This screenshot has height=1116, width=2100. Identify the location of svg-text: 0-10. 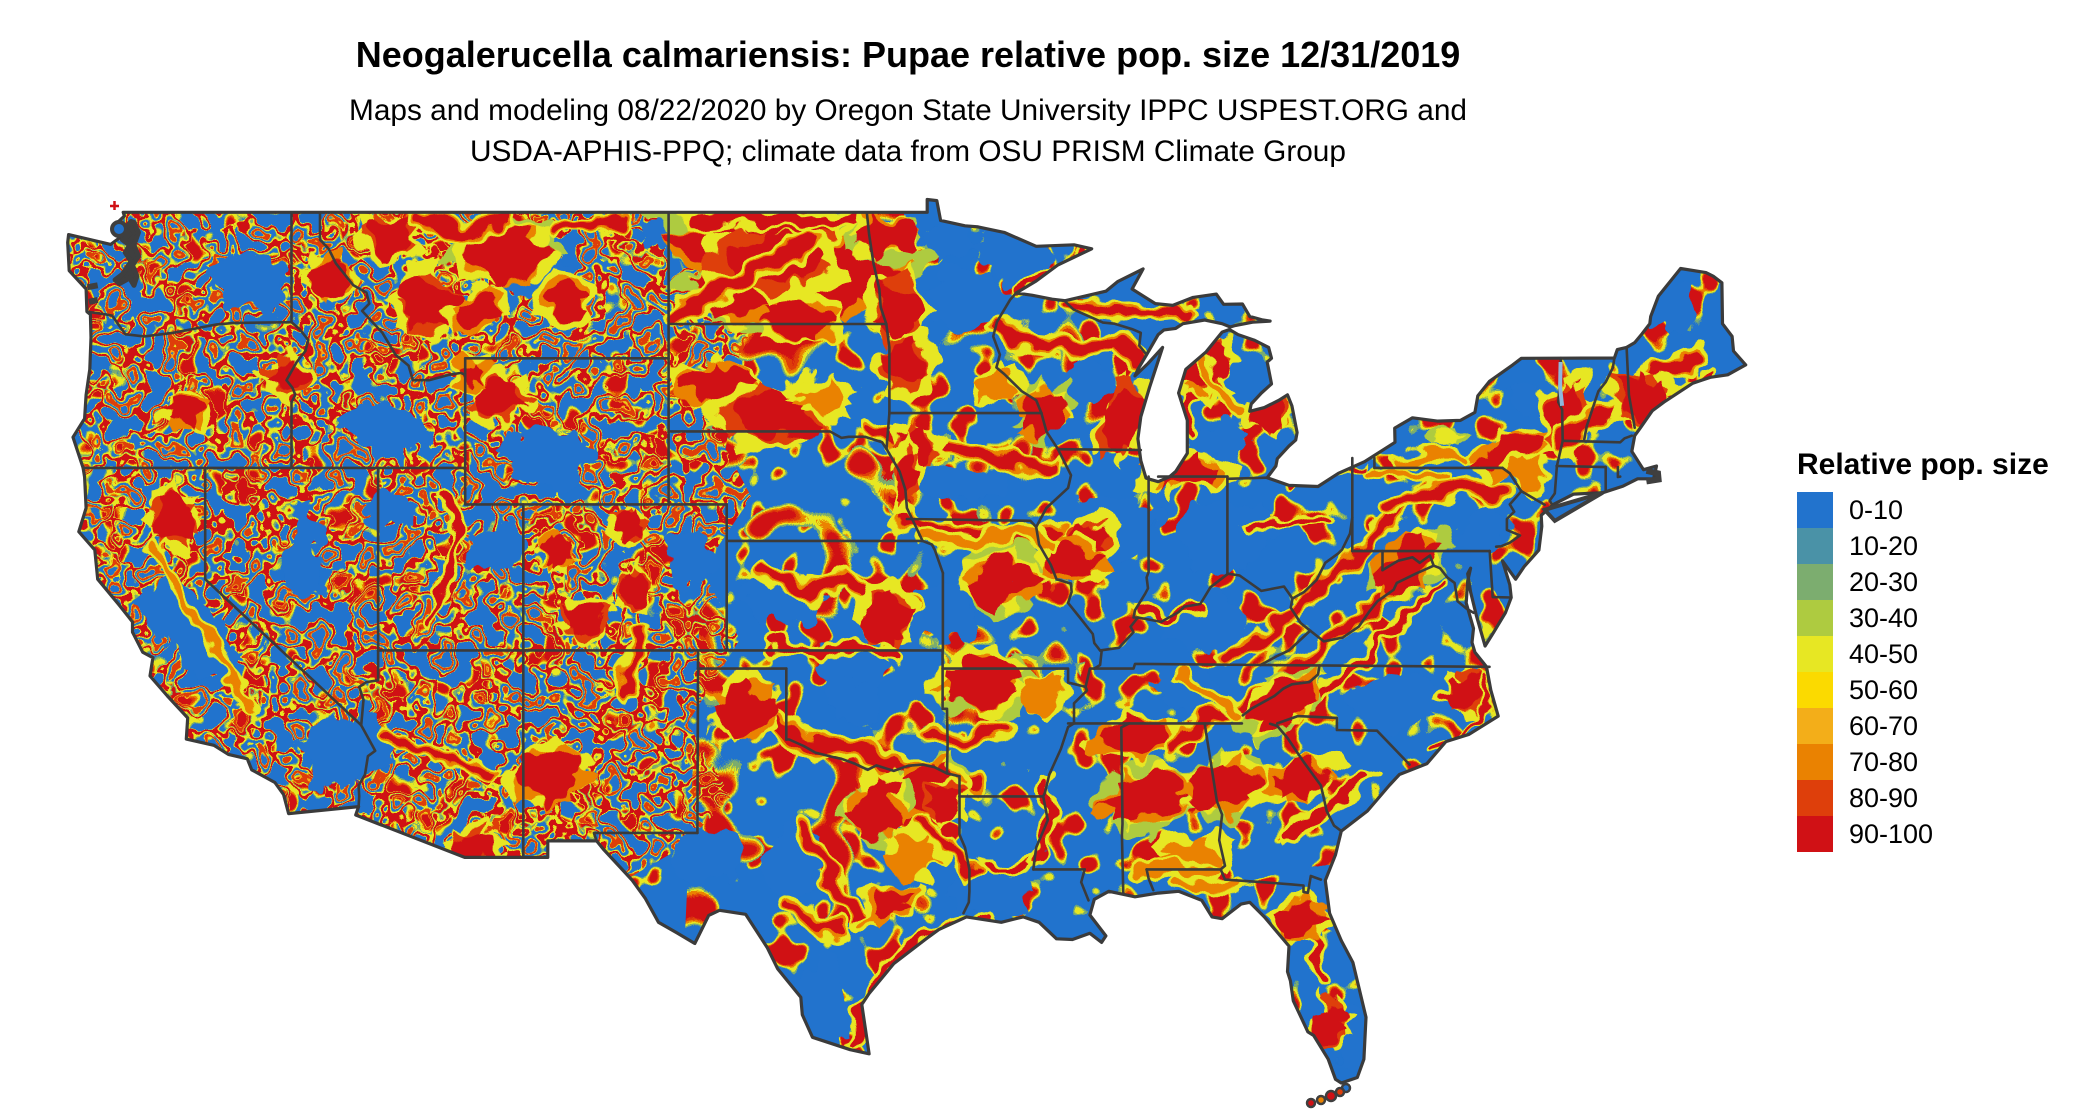
(1876, 510).